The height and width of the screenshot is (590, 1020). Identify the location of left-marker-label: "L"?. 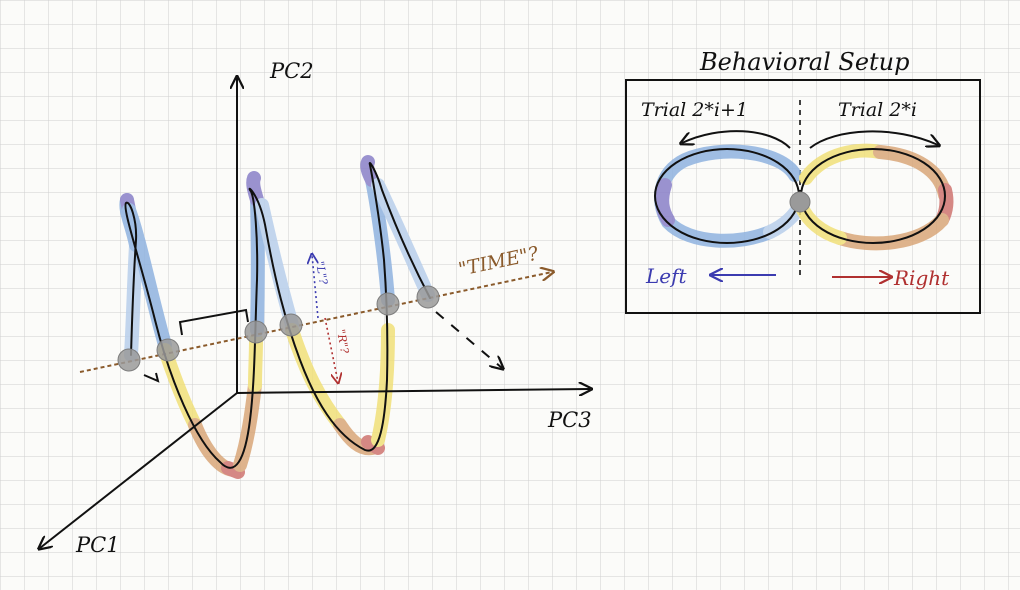
(321, 272).